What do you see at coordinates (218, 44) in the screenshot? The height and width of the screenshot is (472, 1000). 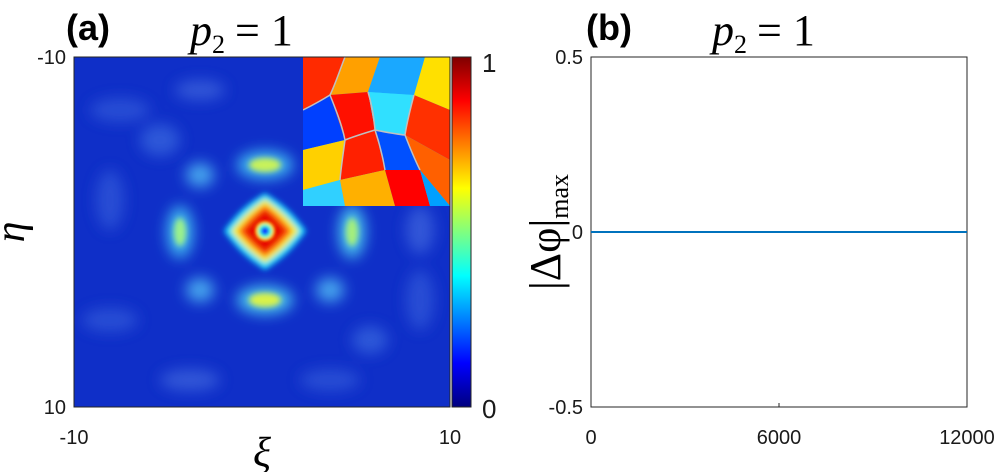 I see `panel-a-title-sub: 2` at bounding box center [218, 44].